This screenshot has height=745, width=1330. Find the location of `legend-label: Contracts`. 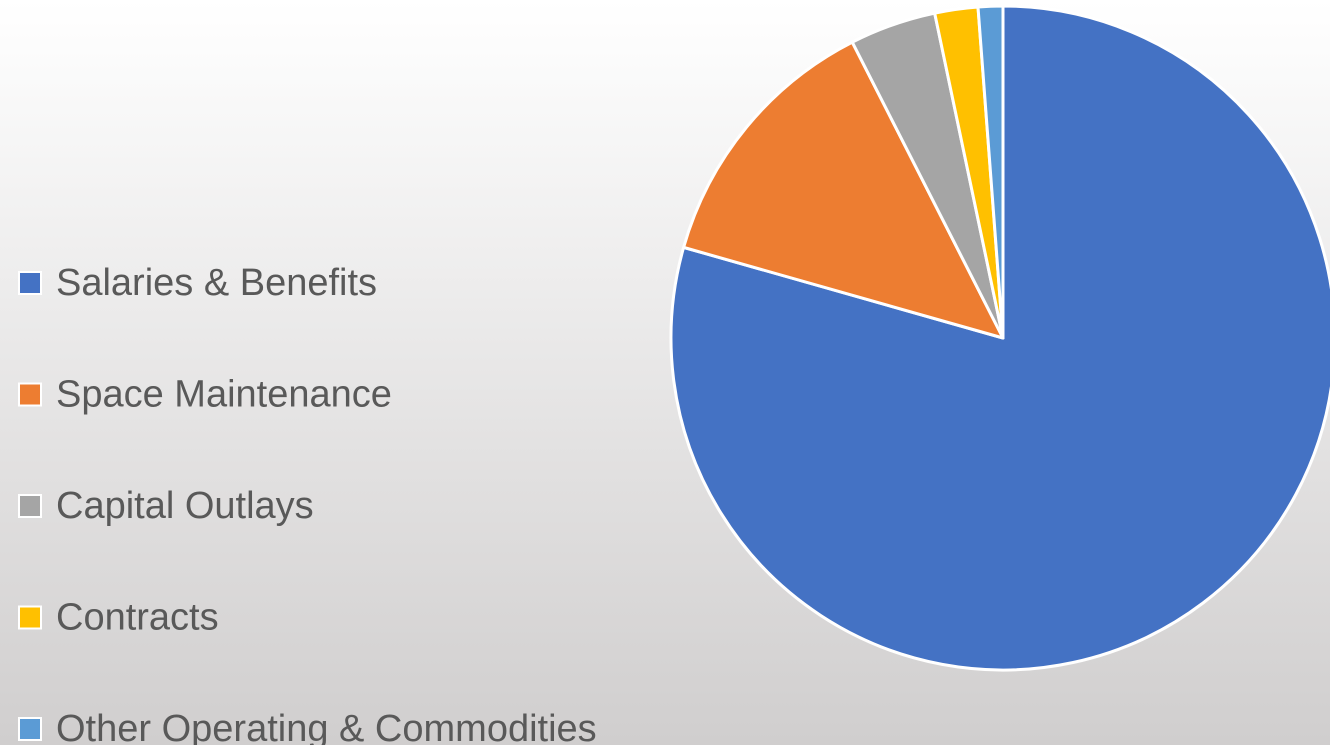

legend-label: Contracts is located at coordinates (137, 618).